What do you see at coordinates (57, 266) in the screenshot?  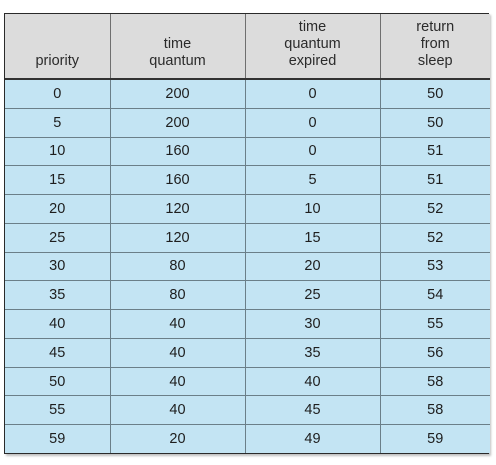 I see `priority-cell: 30` at bounding box center [57, 266].